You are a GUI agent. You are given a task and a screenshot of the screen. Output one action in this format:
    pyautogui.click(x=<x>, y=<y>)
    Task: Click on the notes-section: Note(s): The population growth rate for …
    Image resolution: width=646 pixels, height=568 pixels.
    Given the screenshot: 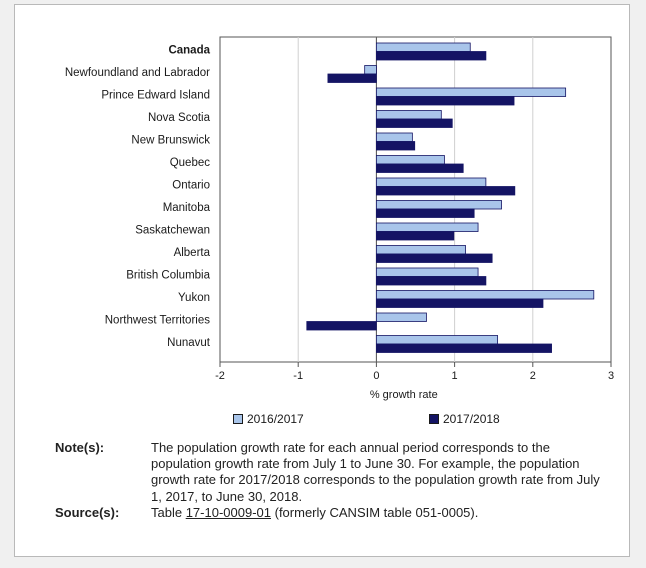 What is the action you would take?
    pyautogui.click(x=335, y=480)
    